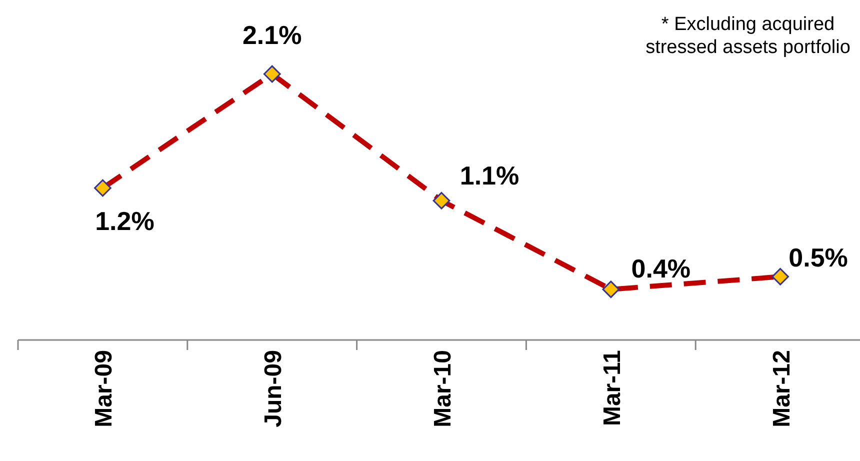 The width and height of the screenshot is (860, 461). Describe the element at coordinates (661, 268) in the screenshot. I see `data-label: 0.4%` at that location.